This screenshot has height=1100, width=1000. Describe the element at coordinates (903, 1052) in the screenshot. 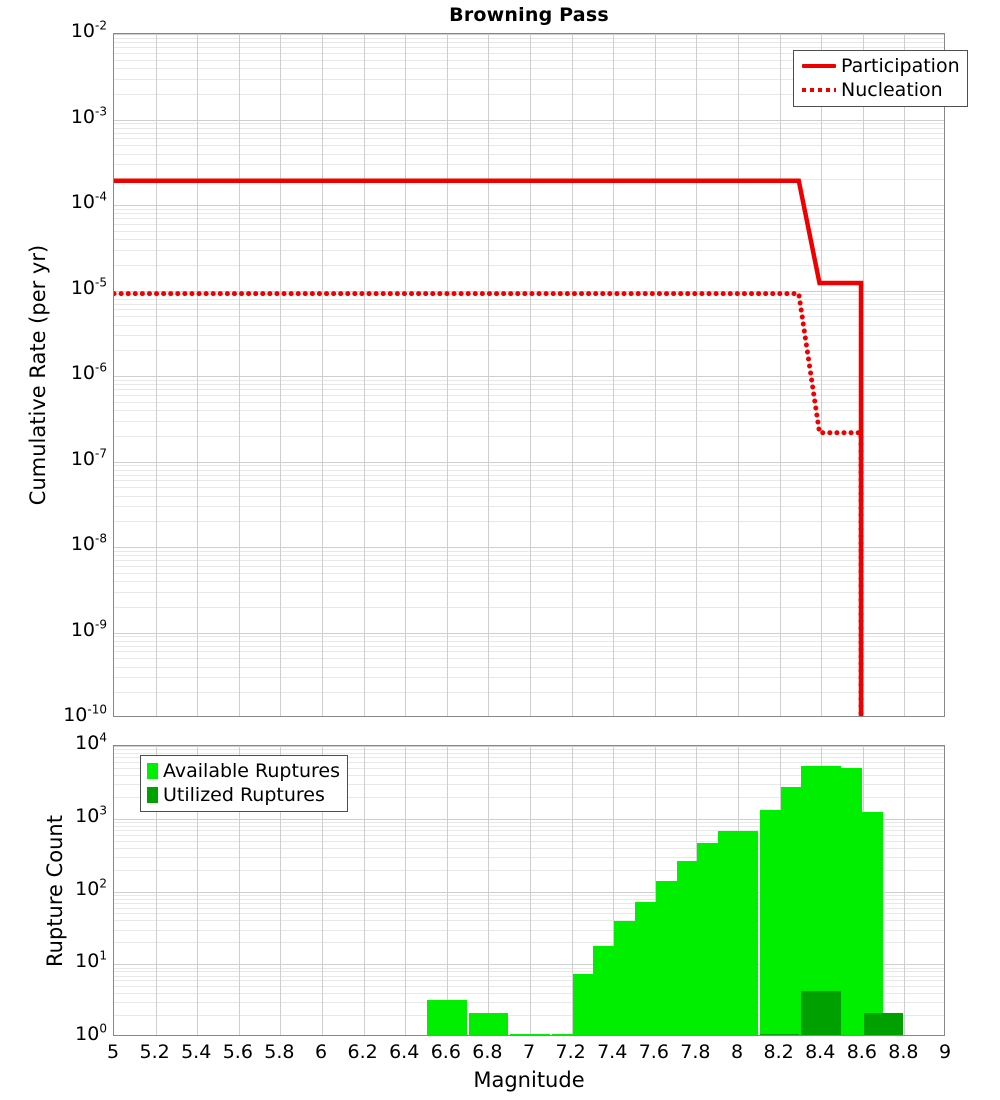

I see `x-tick-label: 8.8` at that location.